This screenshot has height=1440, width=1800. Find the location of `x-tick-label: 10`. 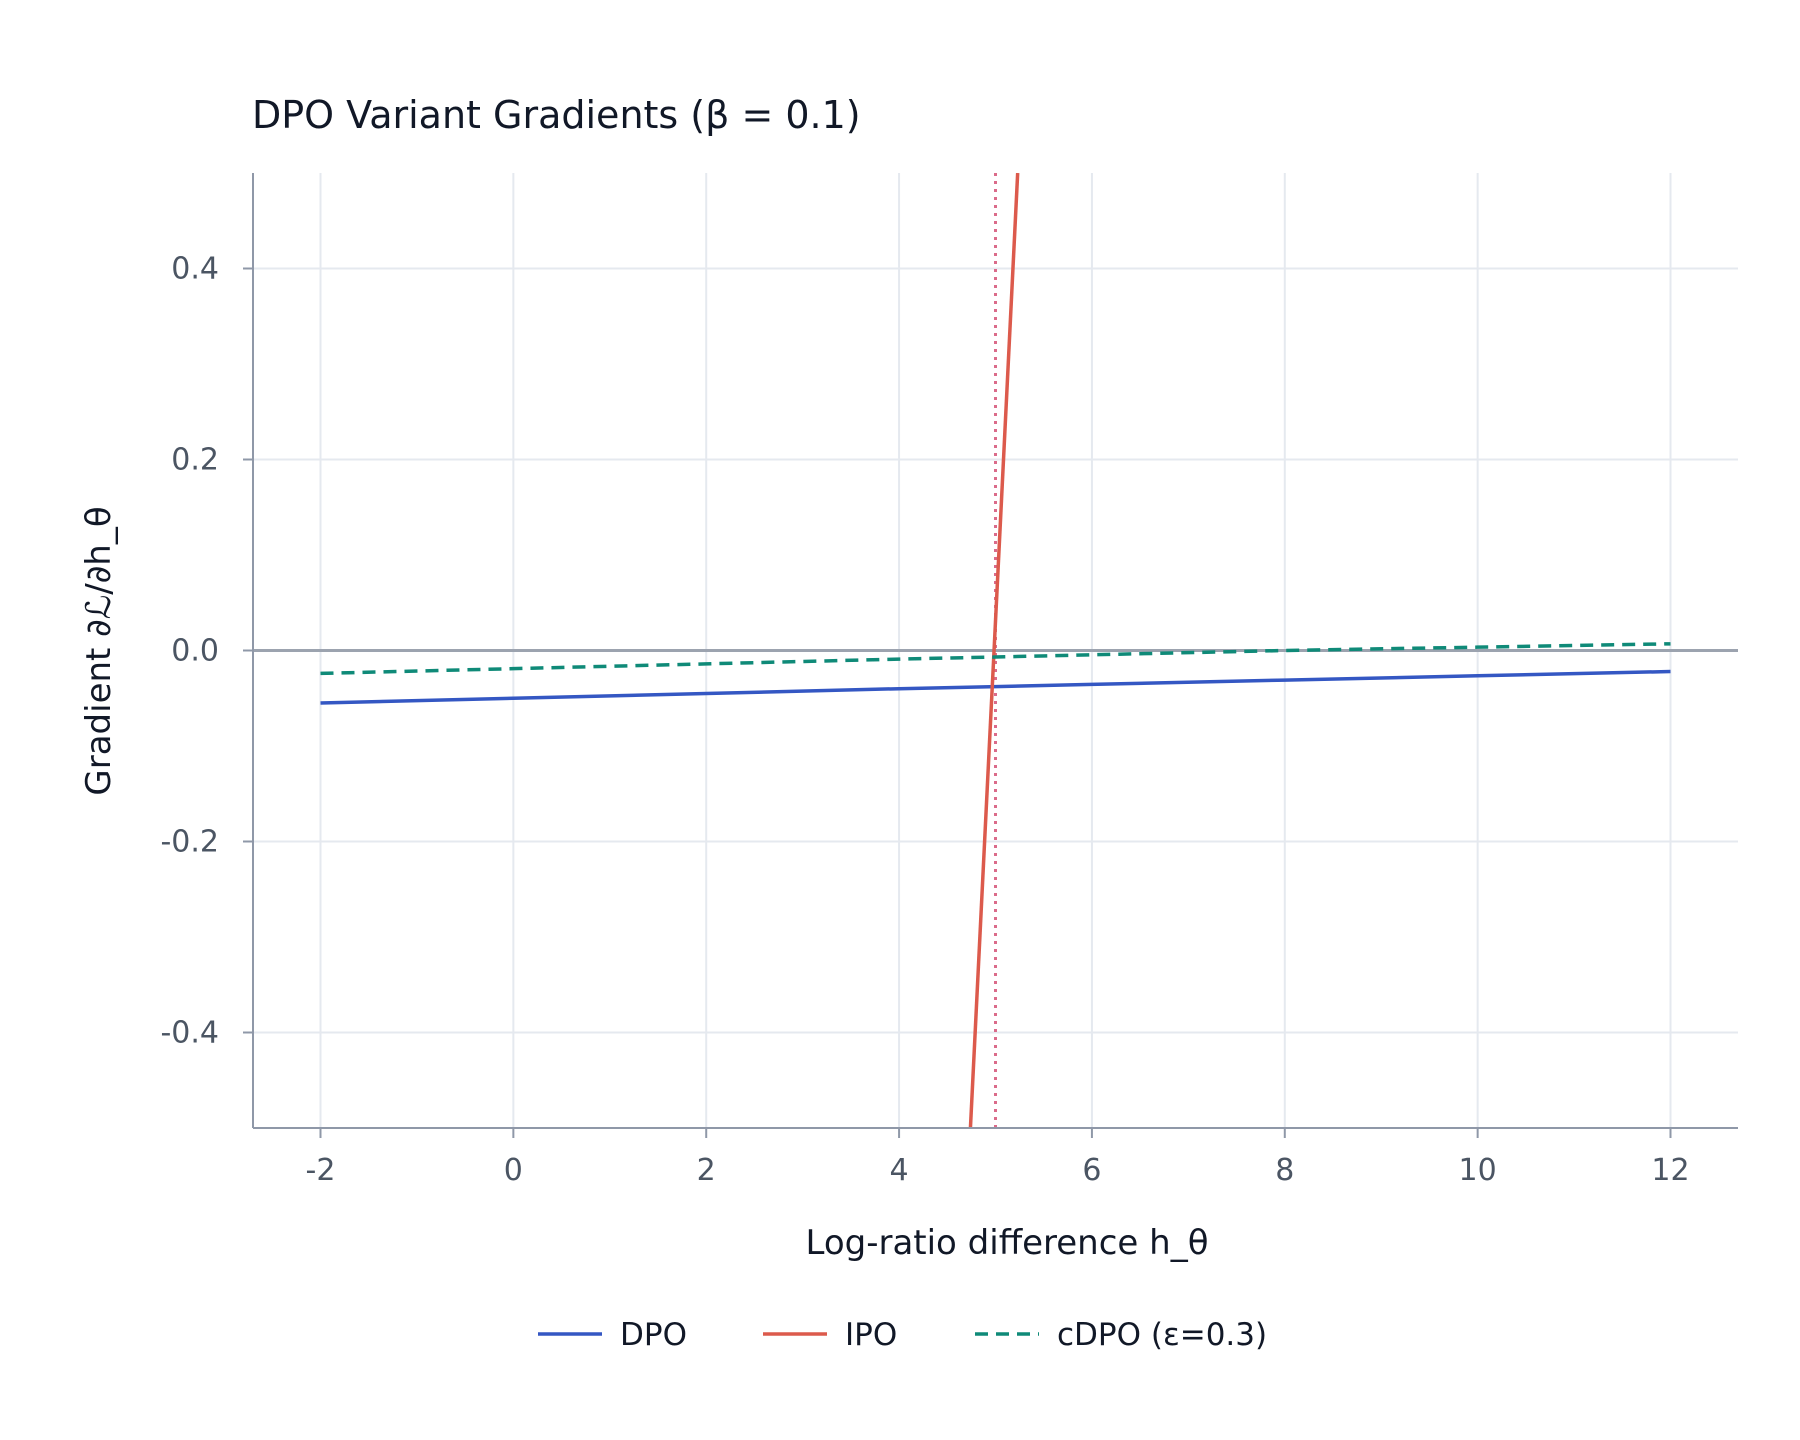

x-tick-label: 10 is located at coordinates (1478, 1170).